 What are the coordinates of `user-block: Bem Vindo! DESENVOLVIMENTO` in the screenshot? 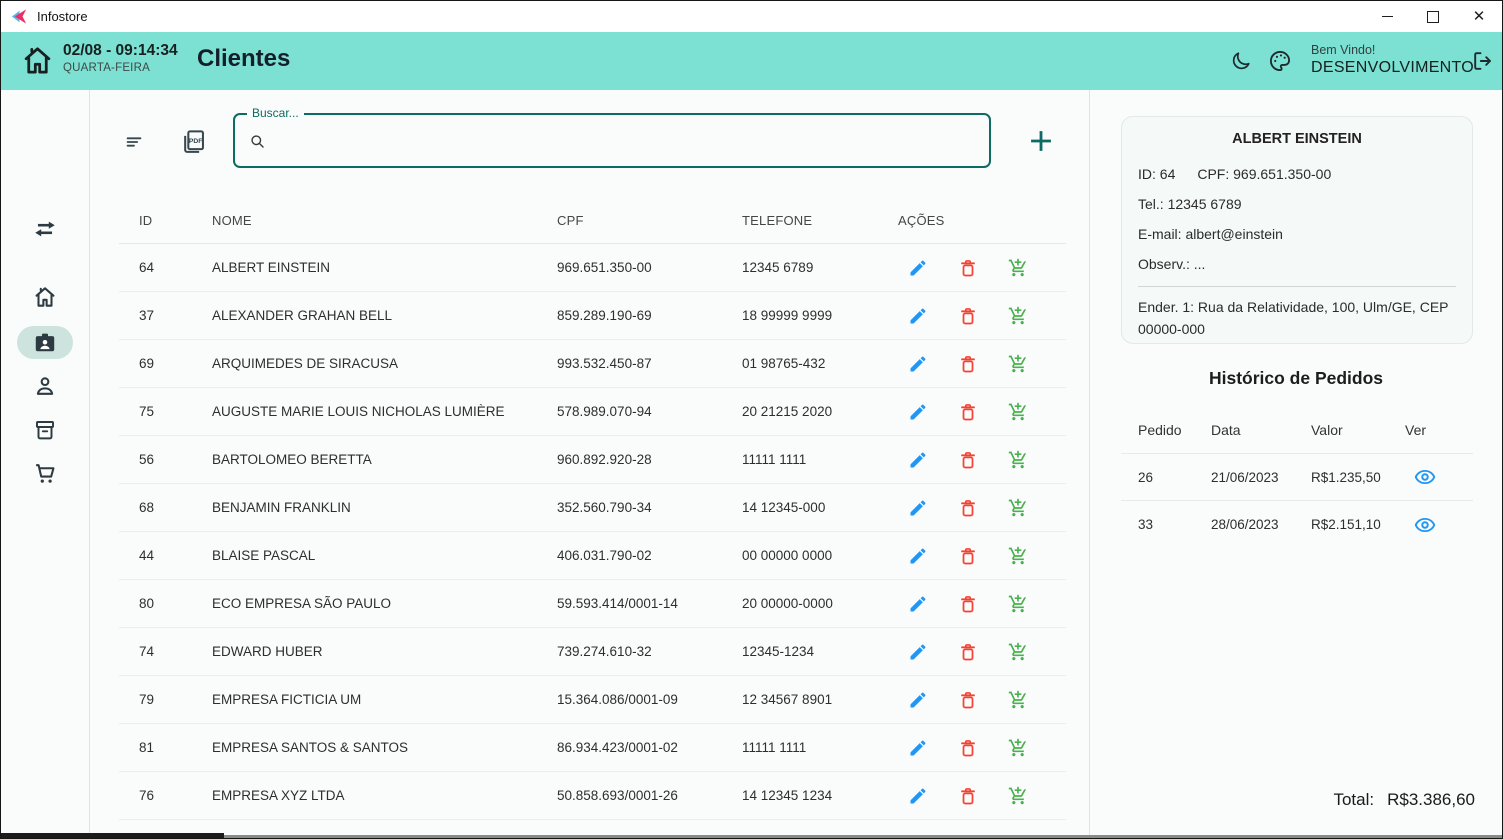 It's located at (1392, 60).